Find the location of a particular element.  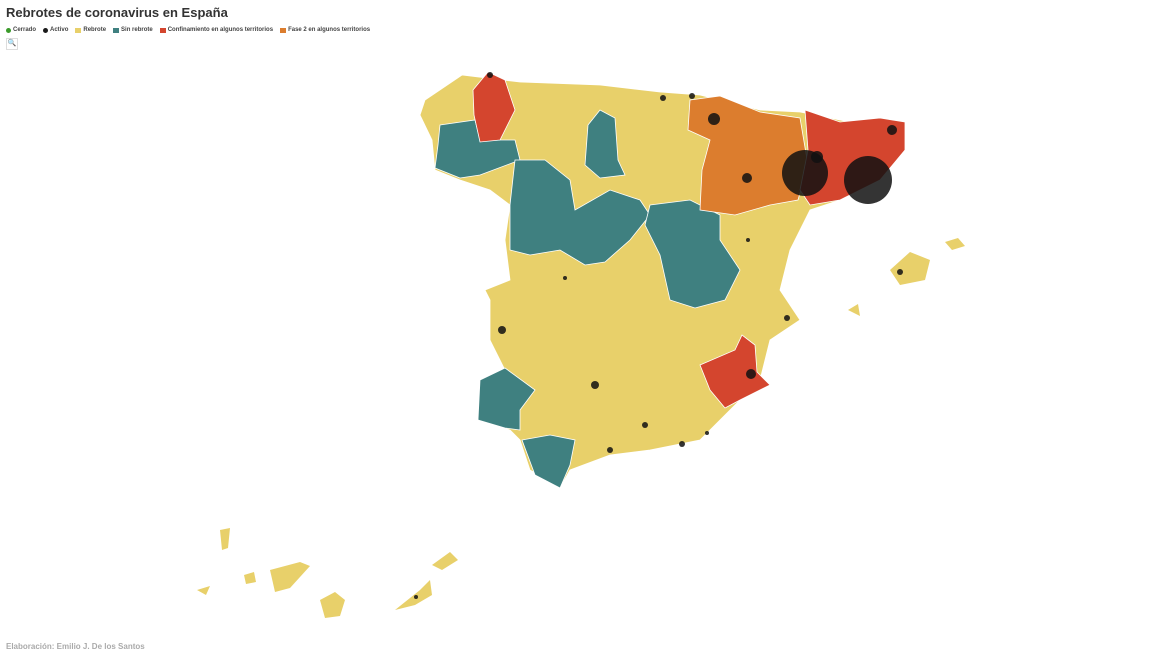

legend-item: Confinamiento en algunos territorios is located at coordinates (216, 30).